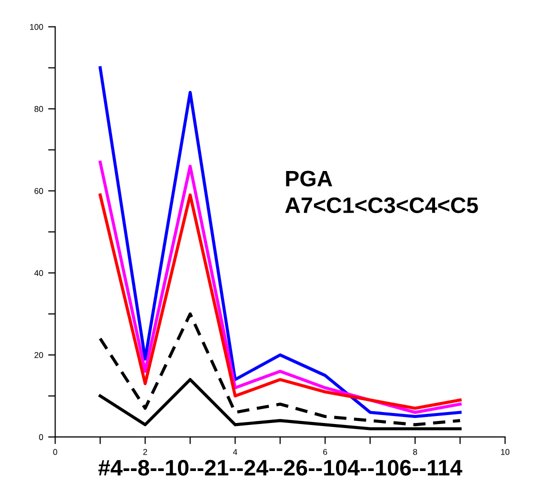 Image resolution: width=552 pixels, height=496 pixels. Describe the element at coordinates (505, 452) in the screenshot. I see `x-tick-label: 10` at that location.